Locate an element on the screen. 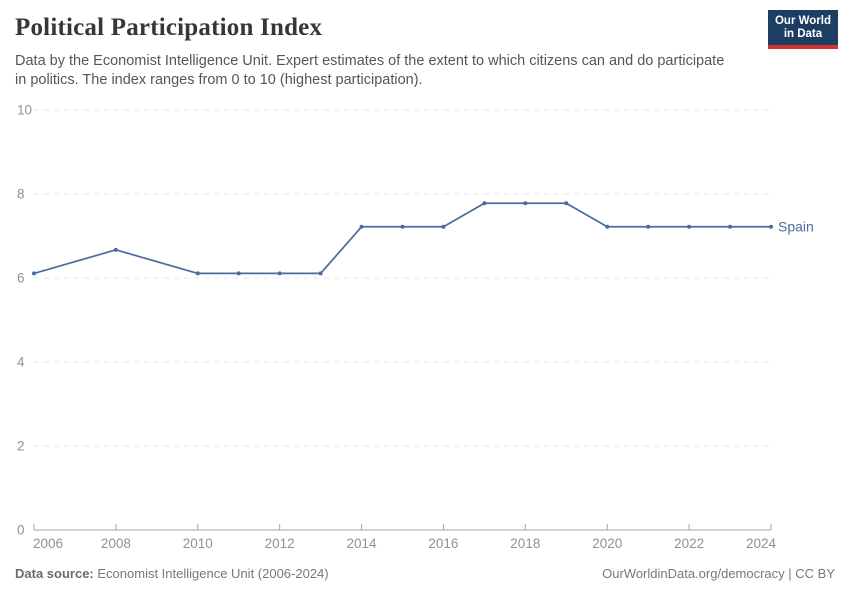 The width and height of the screenshot is (850, 600). y-tick-label: 10 is located at coordinates (24, 110).